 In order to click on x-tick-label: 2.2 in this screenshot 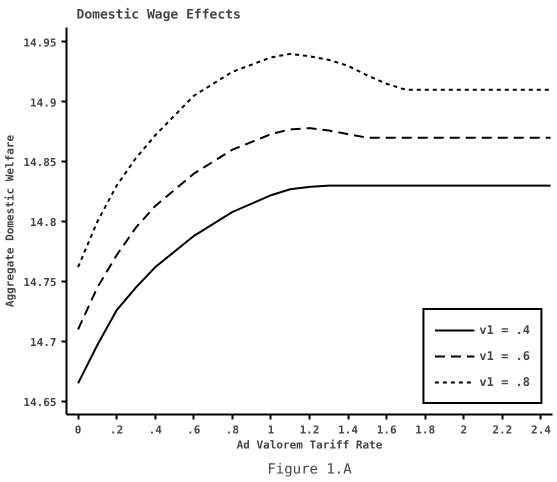, I will do `click(502, 430)`.